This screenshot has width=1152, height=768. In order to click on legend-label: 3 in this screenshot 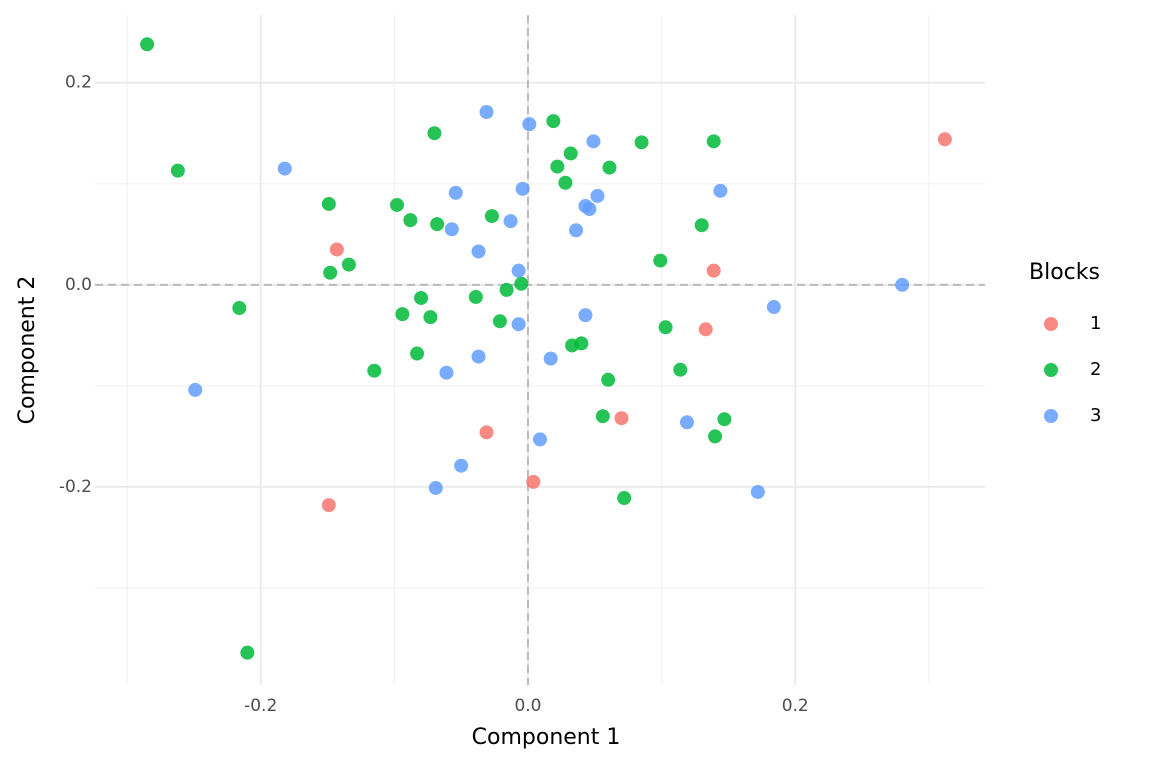, I will do `click(1095, 415)`.